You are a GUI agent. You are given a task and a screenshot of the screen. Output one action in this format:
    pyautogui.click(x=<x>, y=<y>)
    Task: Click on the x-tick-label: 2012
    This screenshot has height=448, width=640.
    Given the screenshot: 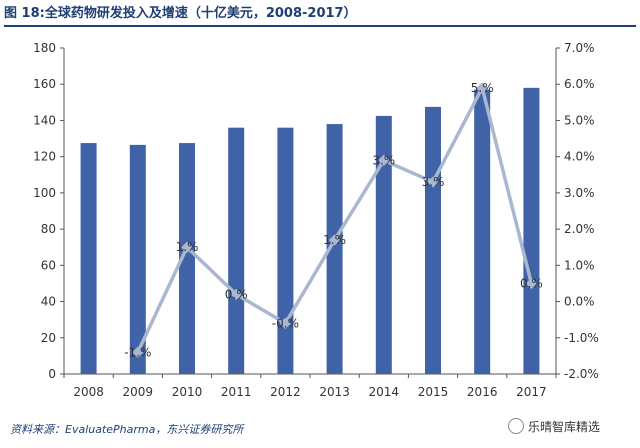 What is the action you would take?
    pyautogui.click(x=285, y=392)
    